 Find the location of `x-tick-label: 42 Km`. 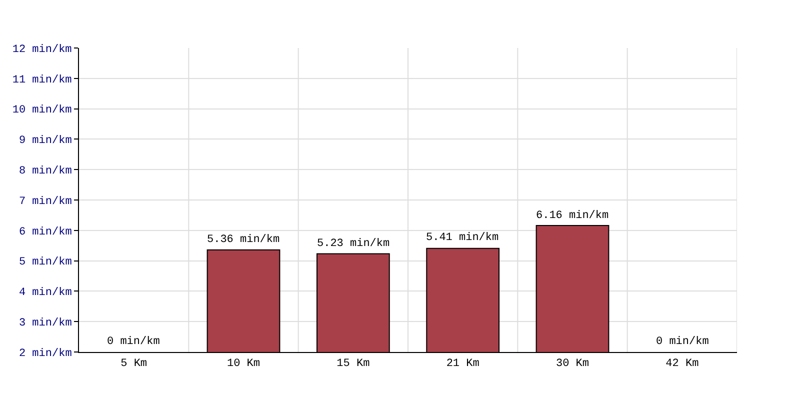

x-tick-label: 42 Km is located at coordinates (683, 364).